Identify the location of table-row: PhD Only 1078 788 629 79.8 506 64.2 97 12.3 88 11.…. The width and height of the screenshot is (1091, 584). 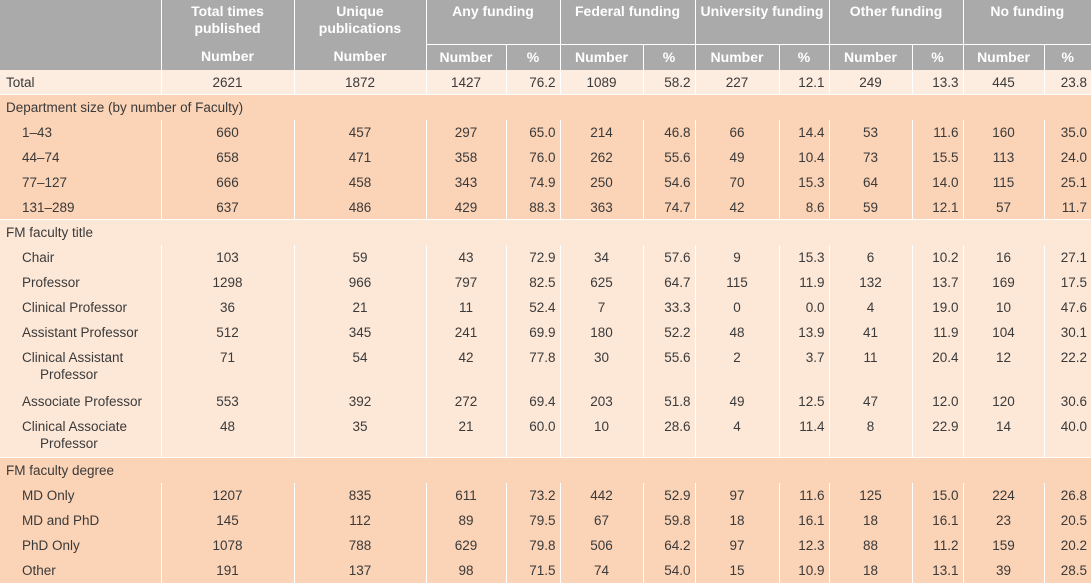
(545, 545).